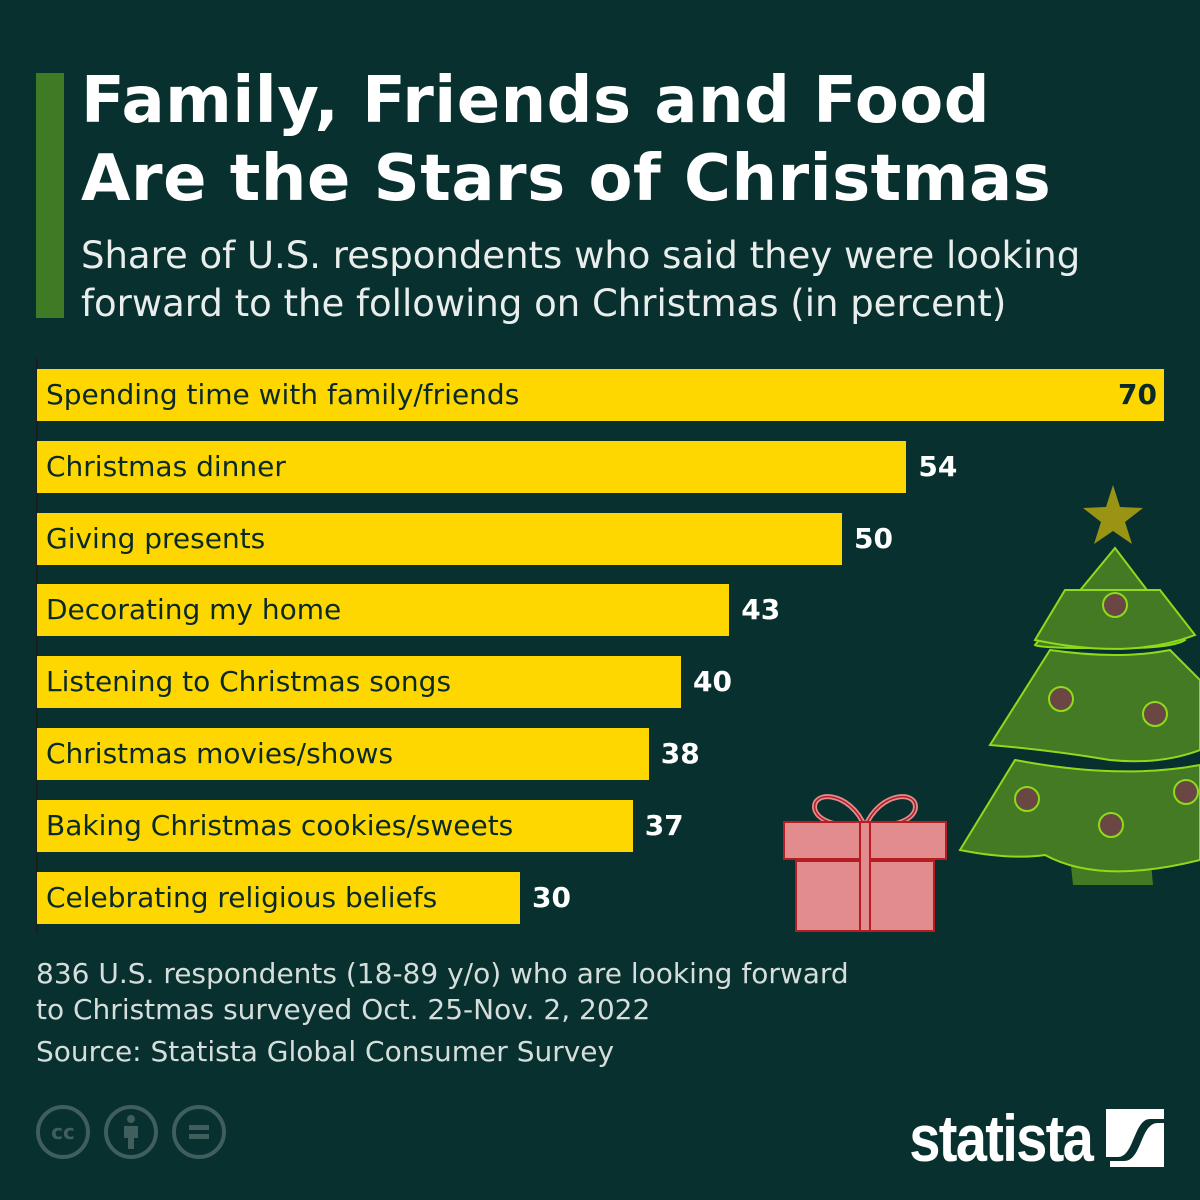  I want to click on bar-value-label: 38, so click(680, 753).